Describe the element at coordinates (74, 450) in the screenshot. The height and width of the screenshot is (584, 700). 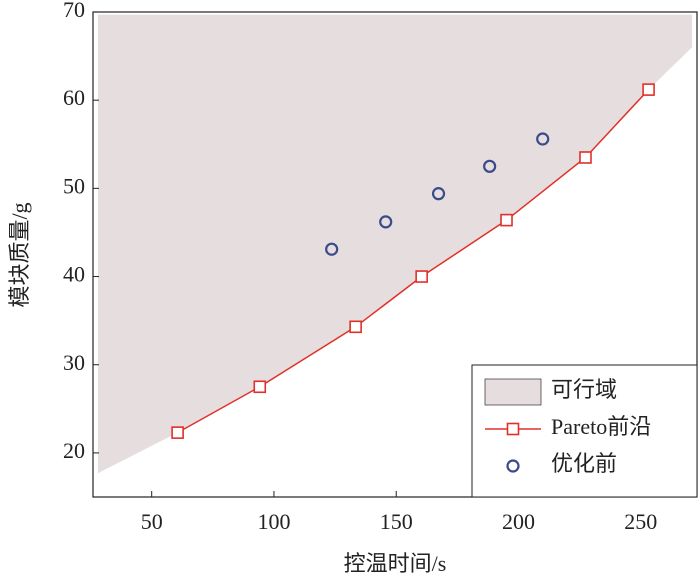
I see `y-tick-label: 20` at that location.